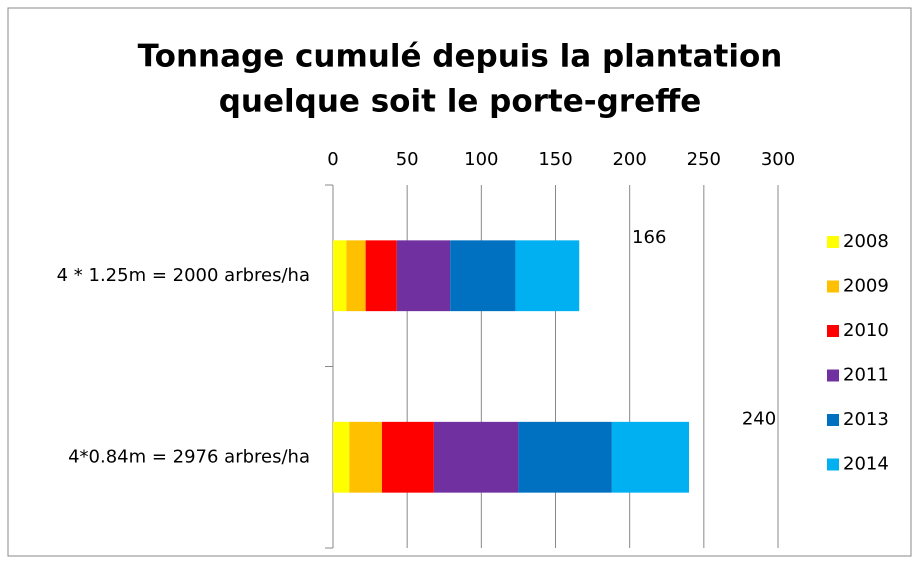 Image resolution: width=920 pixels, height=564 pixels. Describe the element at coordinates (866, 419) in the screenshot. I see `legend-label: 2013` at that location.